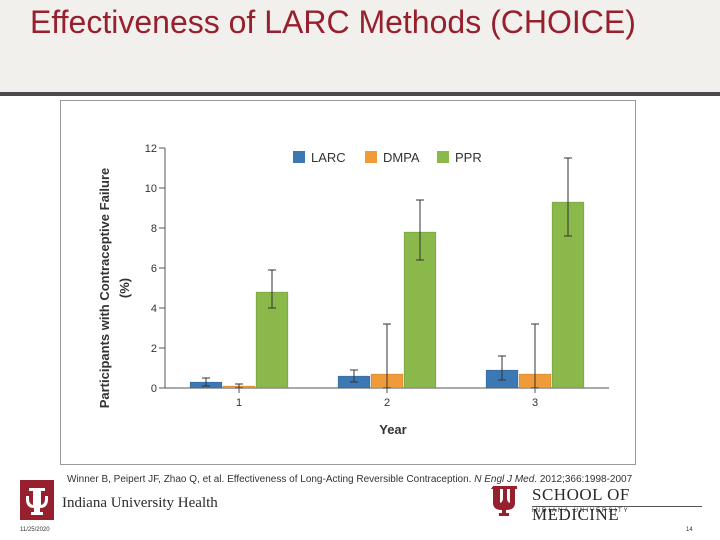 The width and height of the screenshot is (720, 540). Describe the element at coordinates (151, 149) in the screenshot. I see `y-tick-label: 12` at that location.